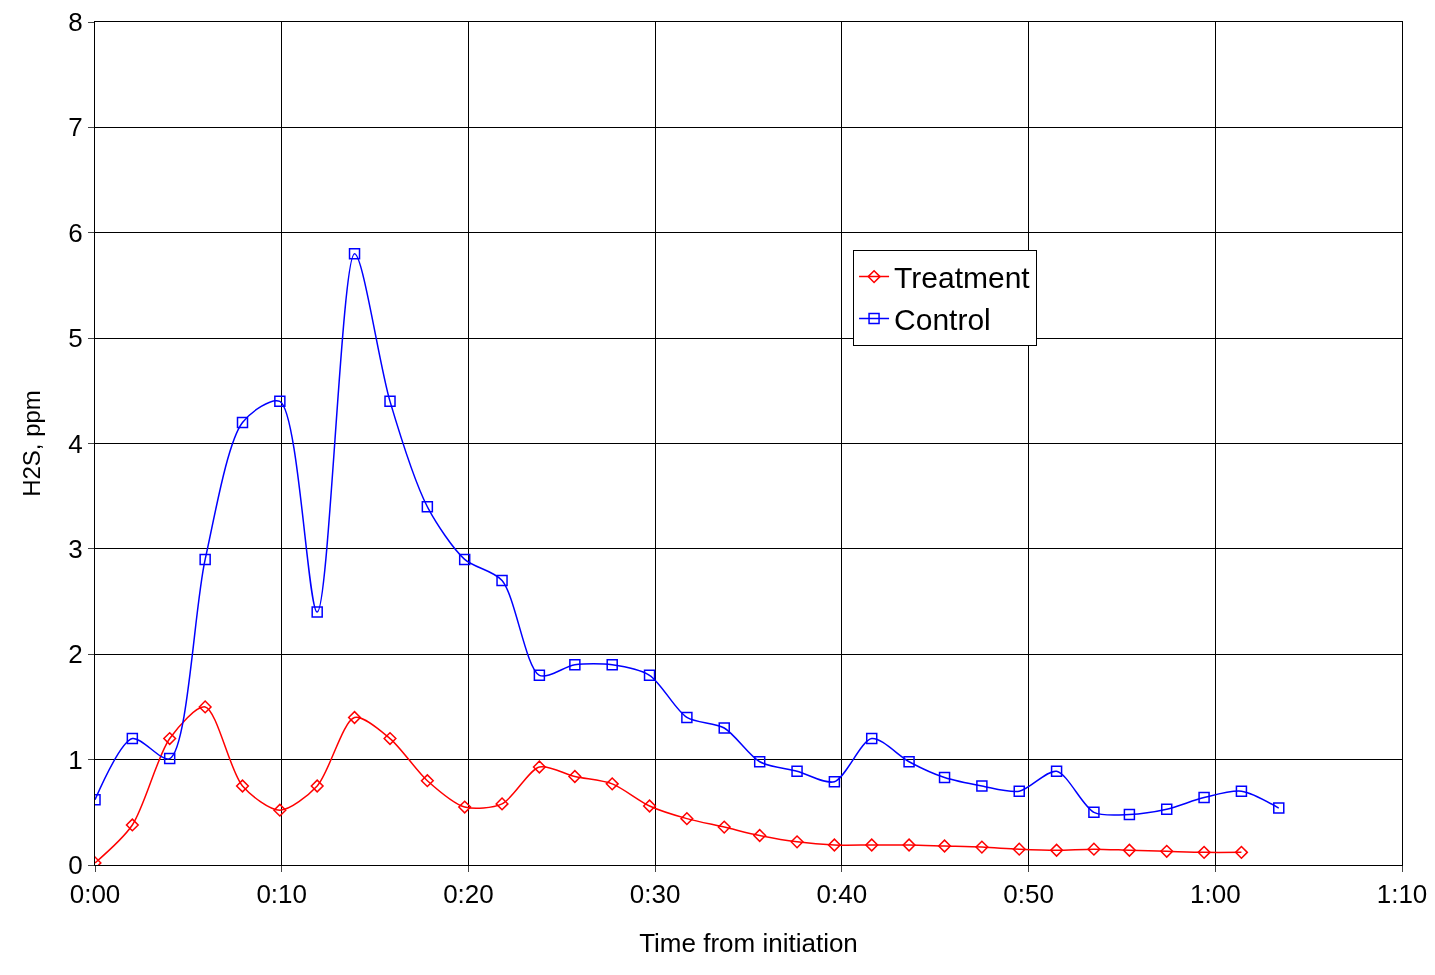 This screenshot has width=1435, height=975. I want to click on x-tick-label: 0:30, so click(655, 894).